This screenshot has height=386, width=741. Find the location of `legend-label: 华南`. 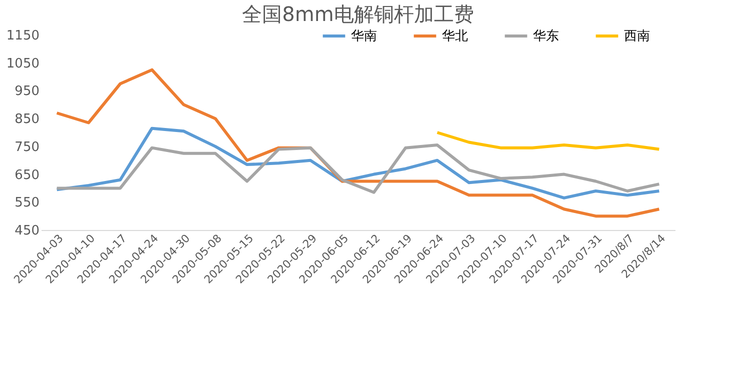

legend-label: 华南 is located at coordinates (364, 36).